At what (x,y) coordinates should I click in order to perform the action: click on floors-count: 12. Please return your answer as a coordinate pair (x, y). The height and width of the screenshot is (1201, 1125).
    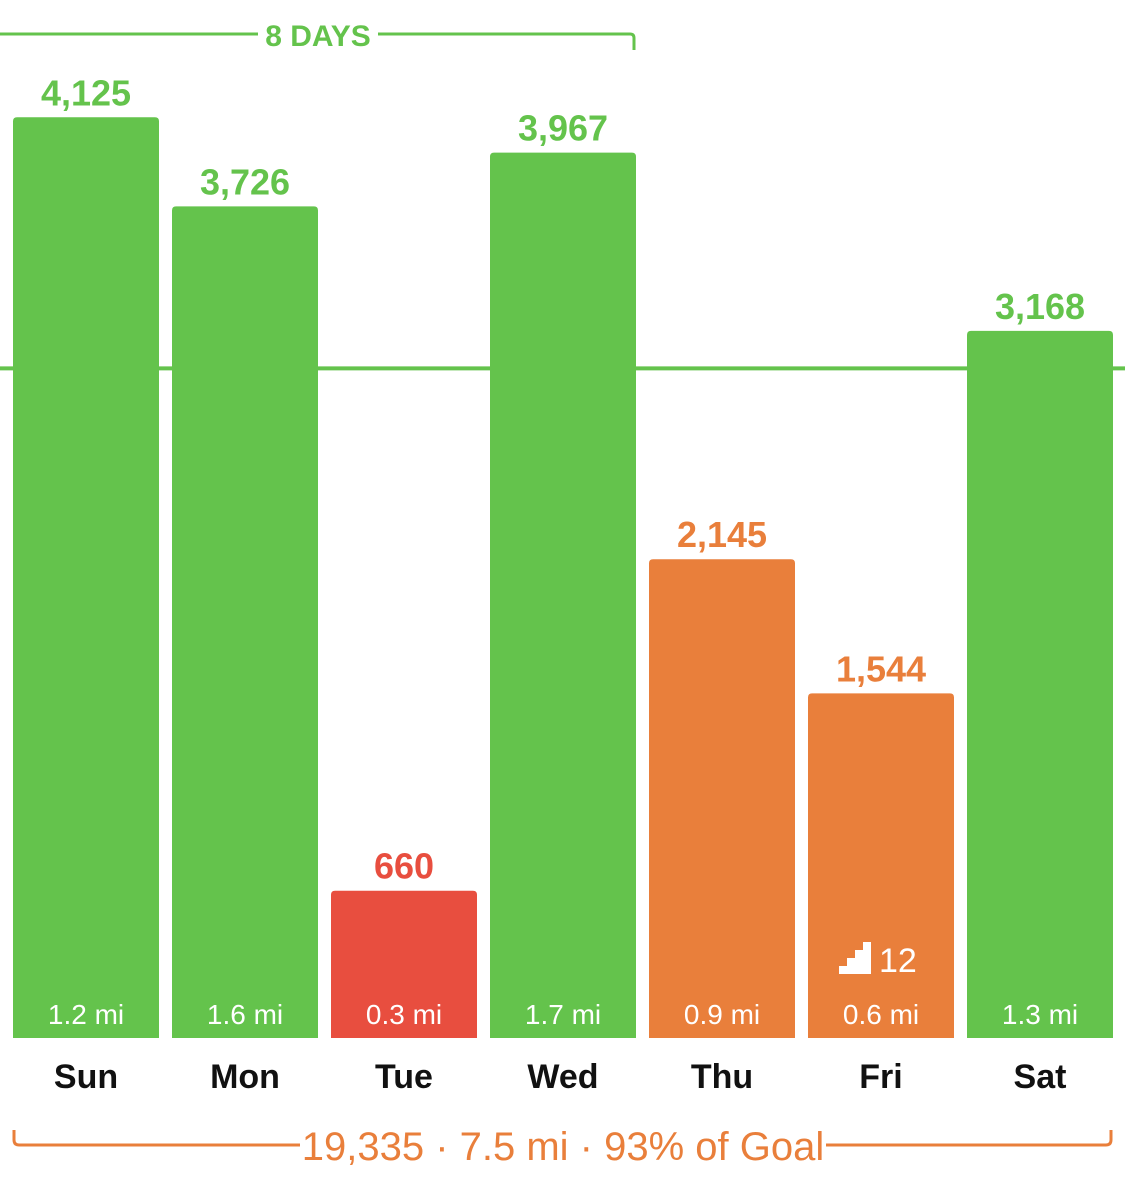
    Looking at the image, I should click on (898, 961).